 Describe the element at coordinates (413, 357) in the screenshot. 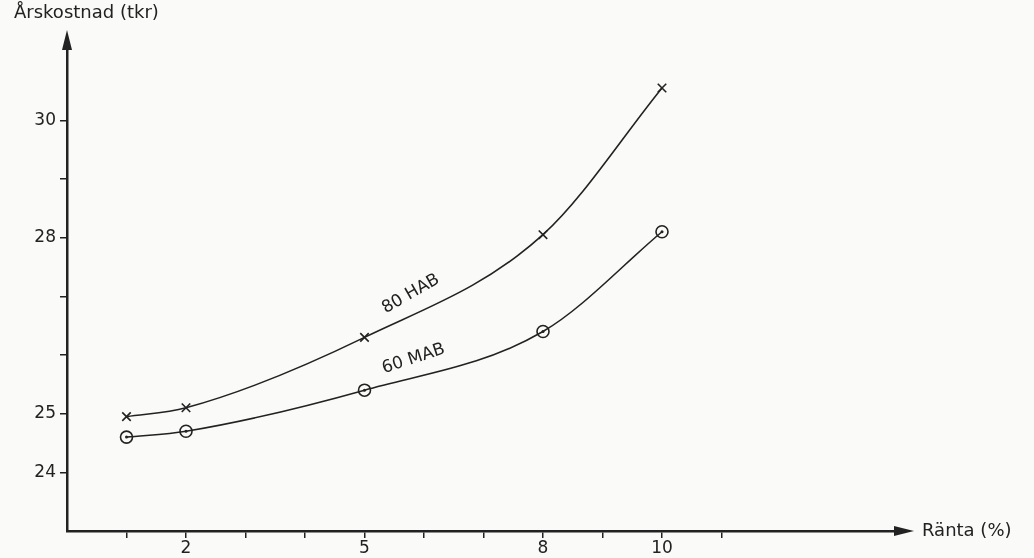

I see `text: 60 MAB` at that location.